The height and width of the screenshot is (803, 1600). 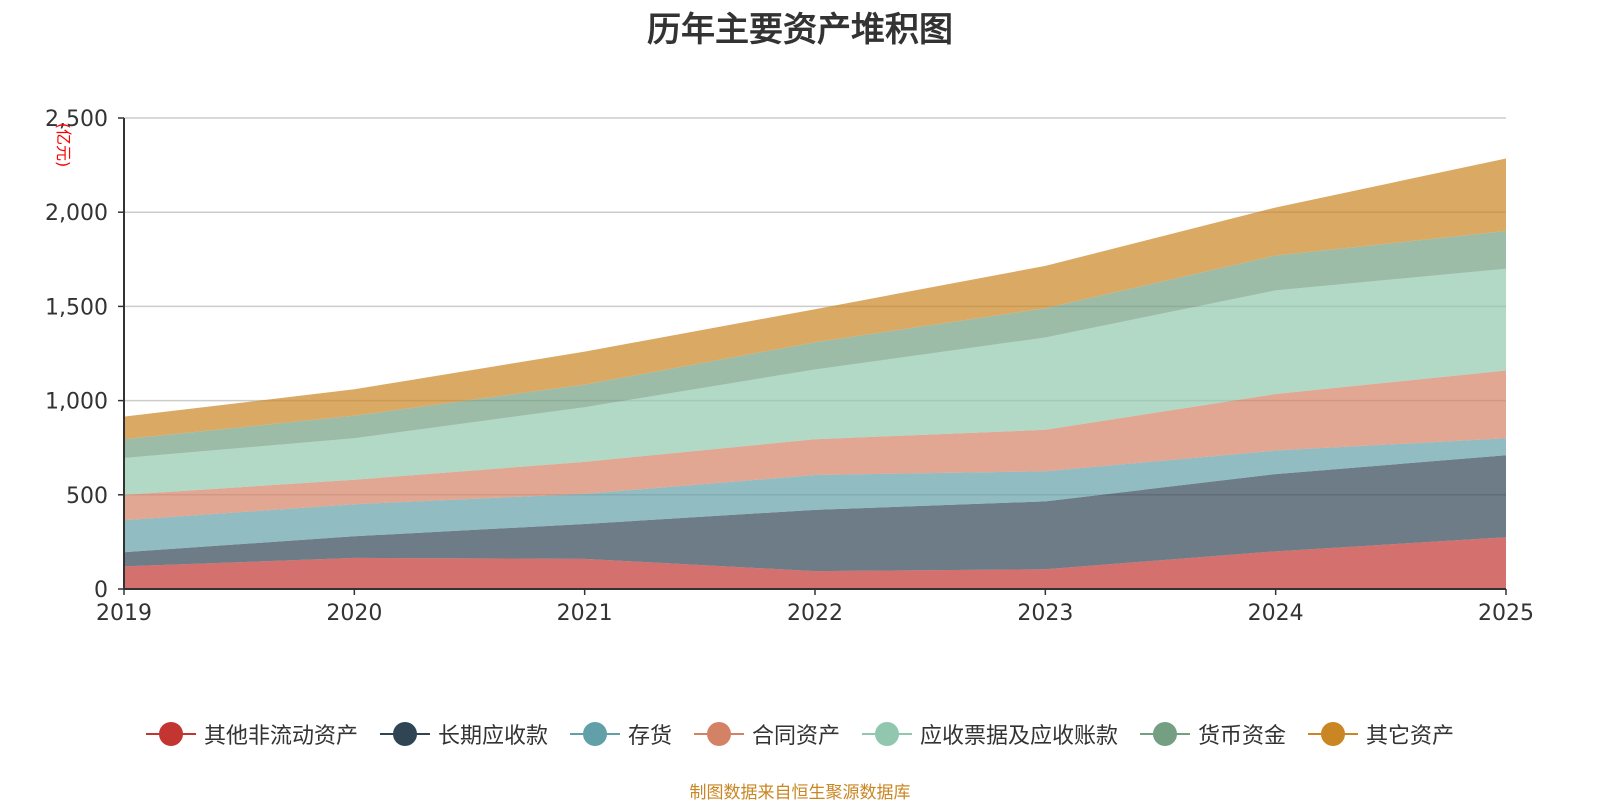 I want to click on x-tick-label: 2019, so click(x=124, y=613).